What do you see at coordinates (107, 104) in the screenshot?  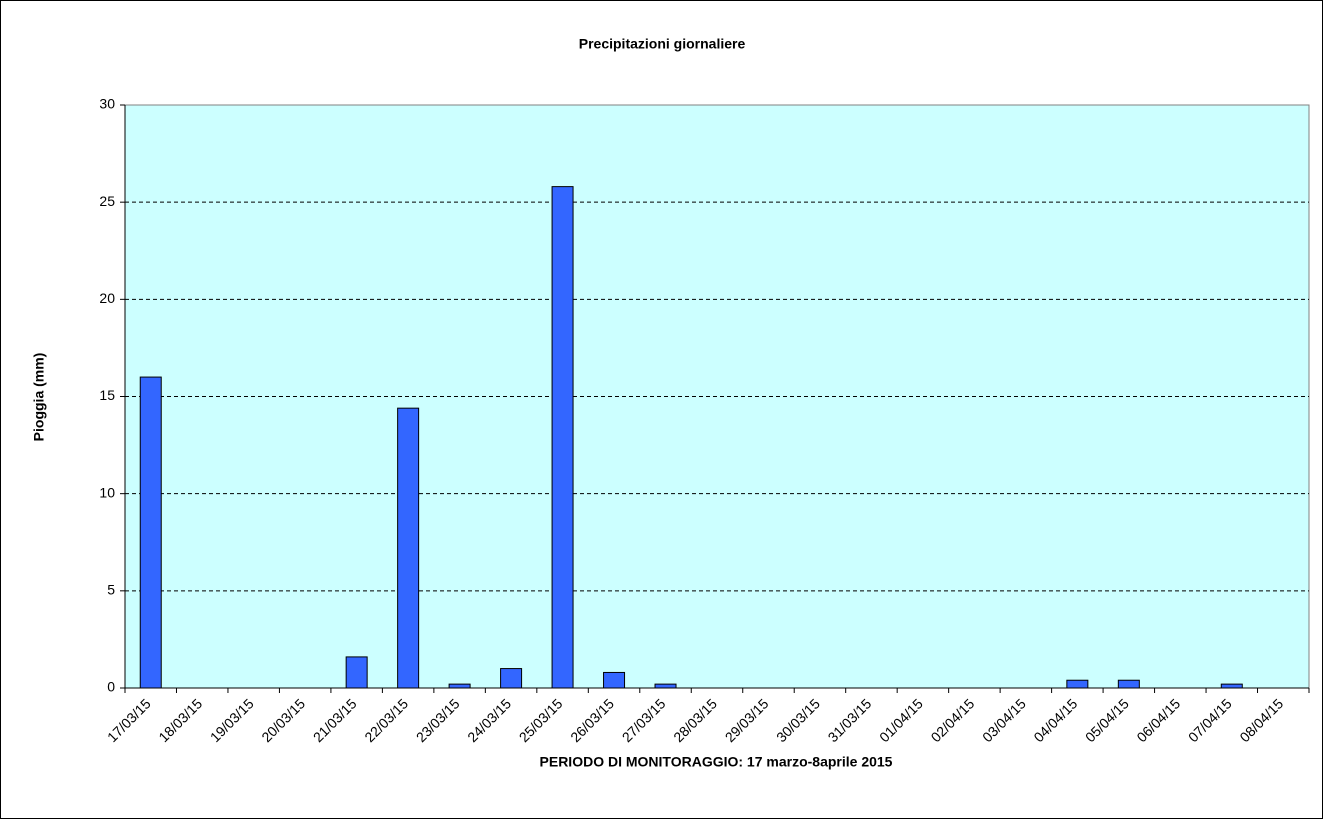 I see `y-tick-label: 30` at bounding box center [107, 104].